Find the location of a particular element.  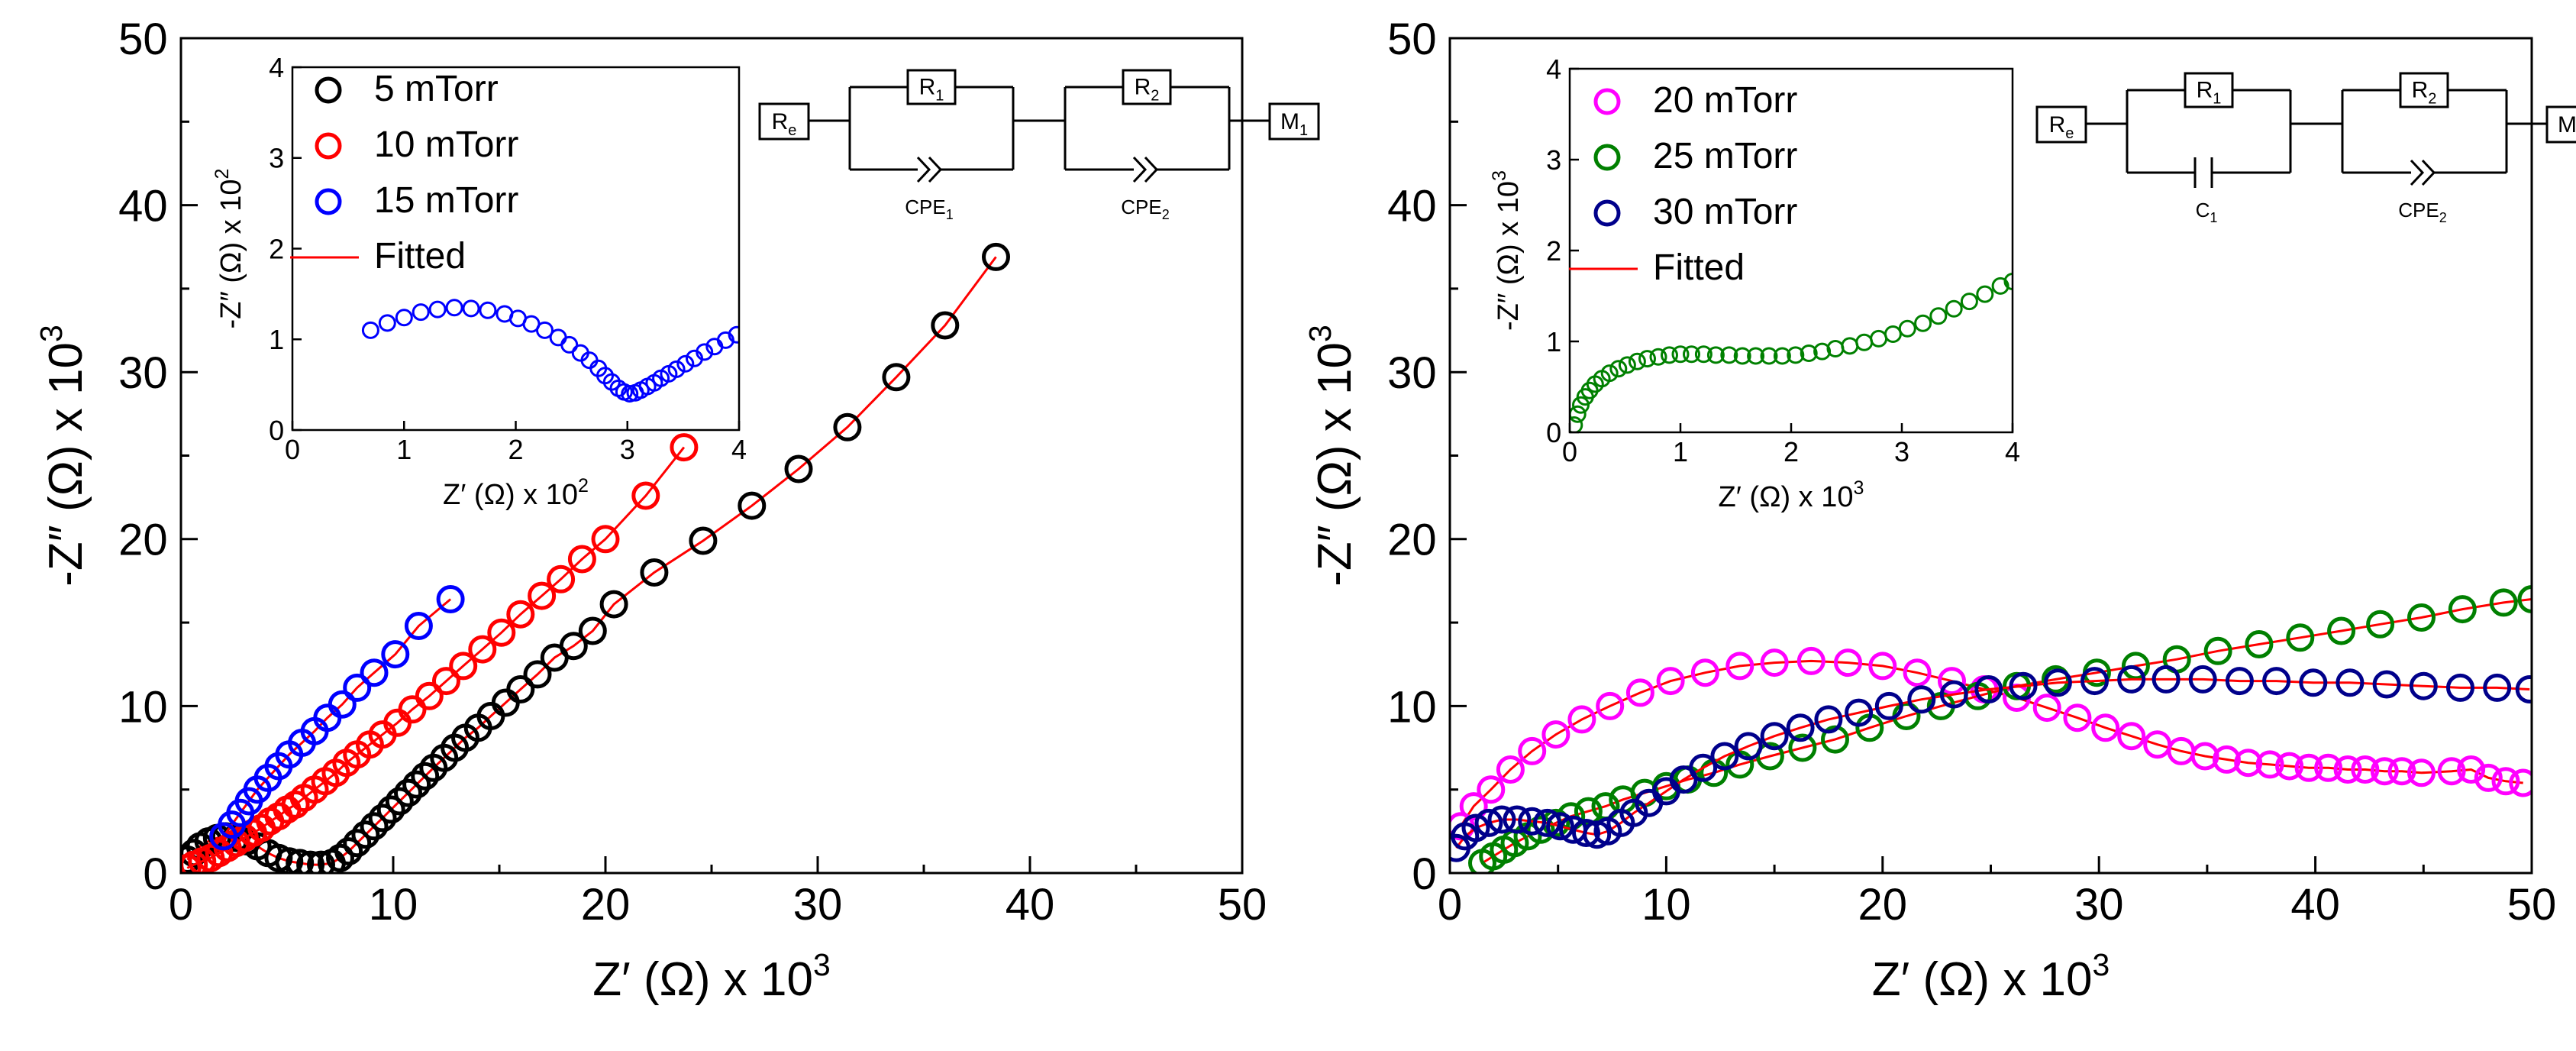

re-label: Re is located at coordinates (2061, 127).